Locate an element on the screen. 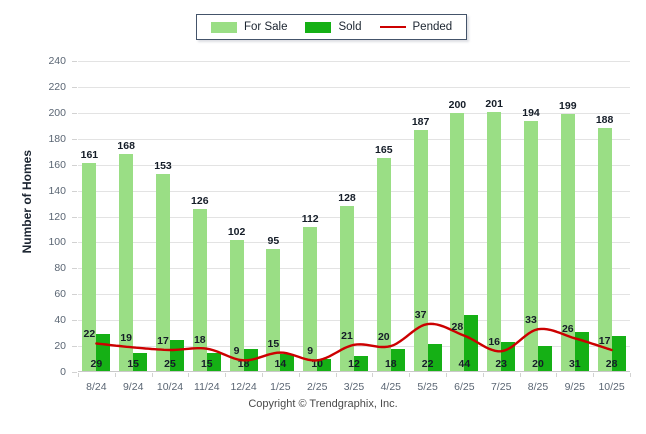 The height and width of the screenshot is (434, 646). legend-item-pended: Pended is located at coordinates (416, 27).